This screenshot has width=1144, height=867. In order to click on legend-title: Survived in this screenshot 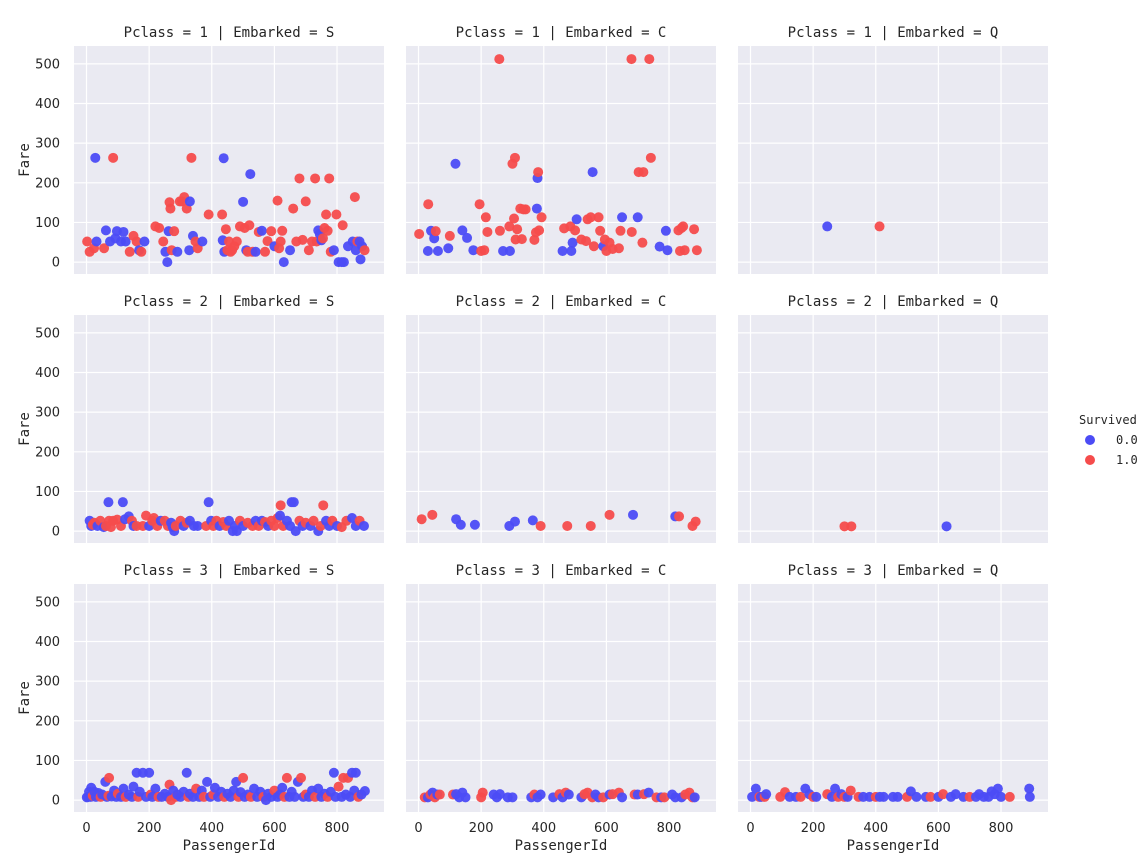, I will do `click(1108, 420)`.